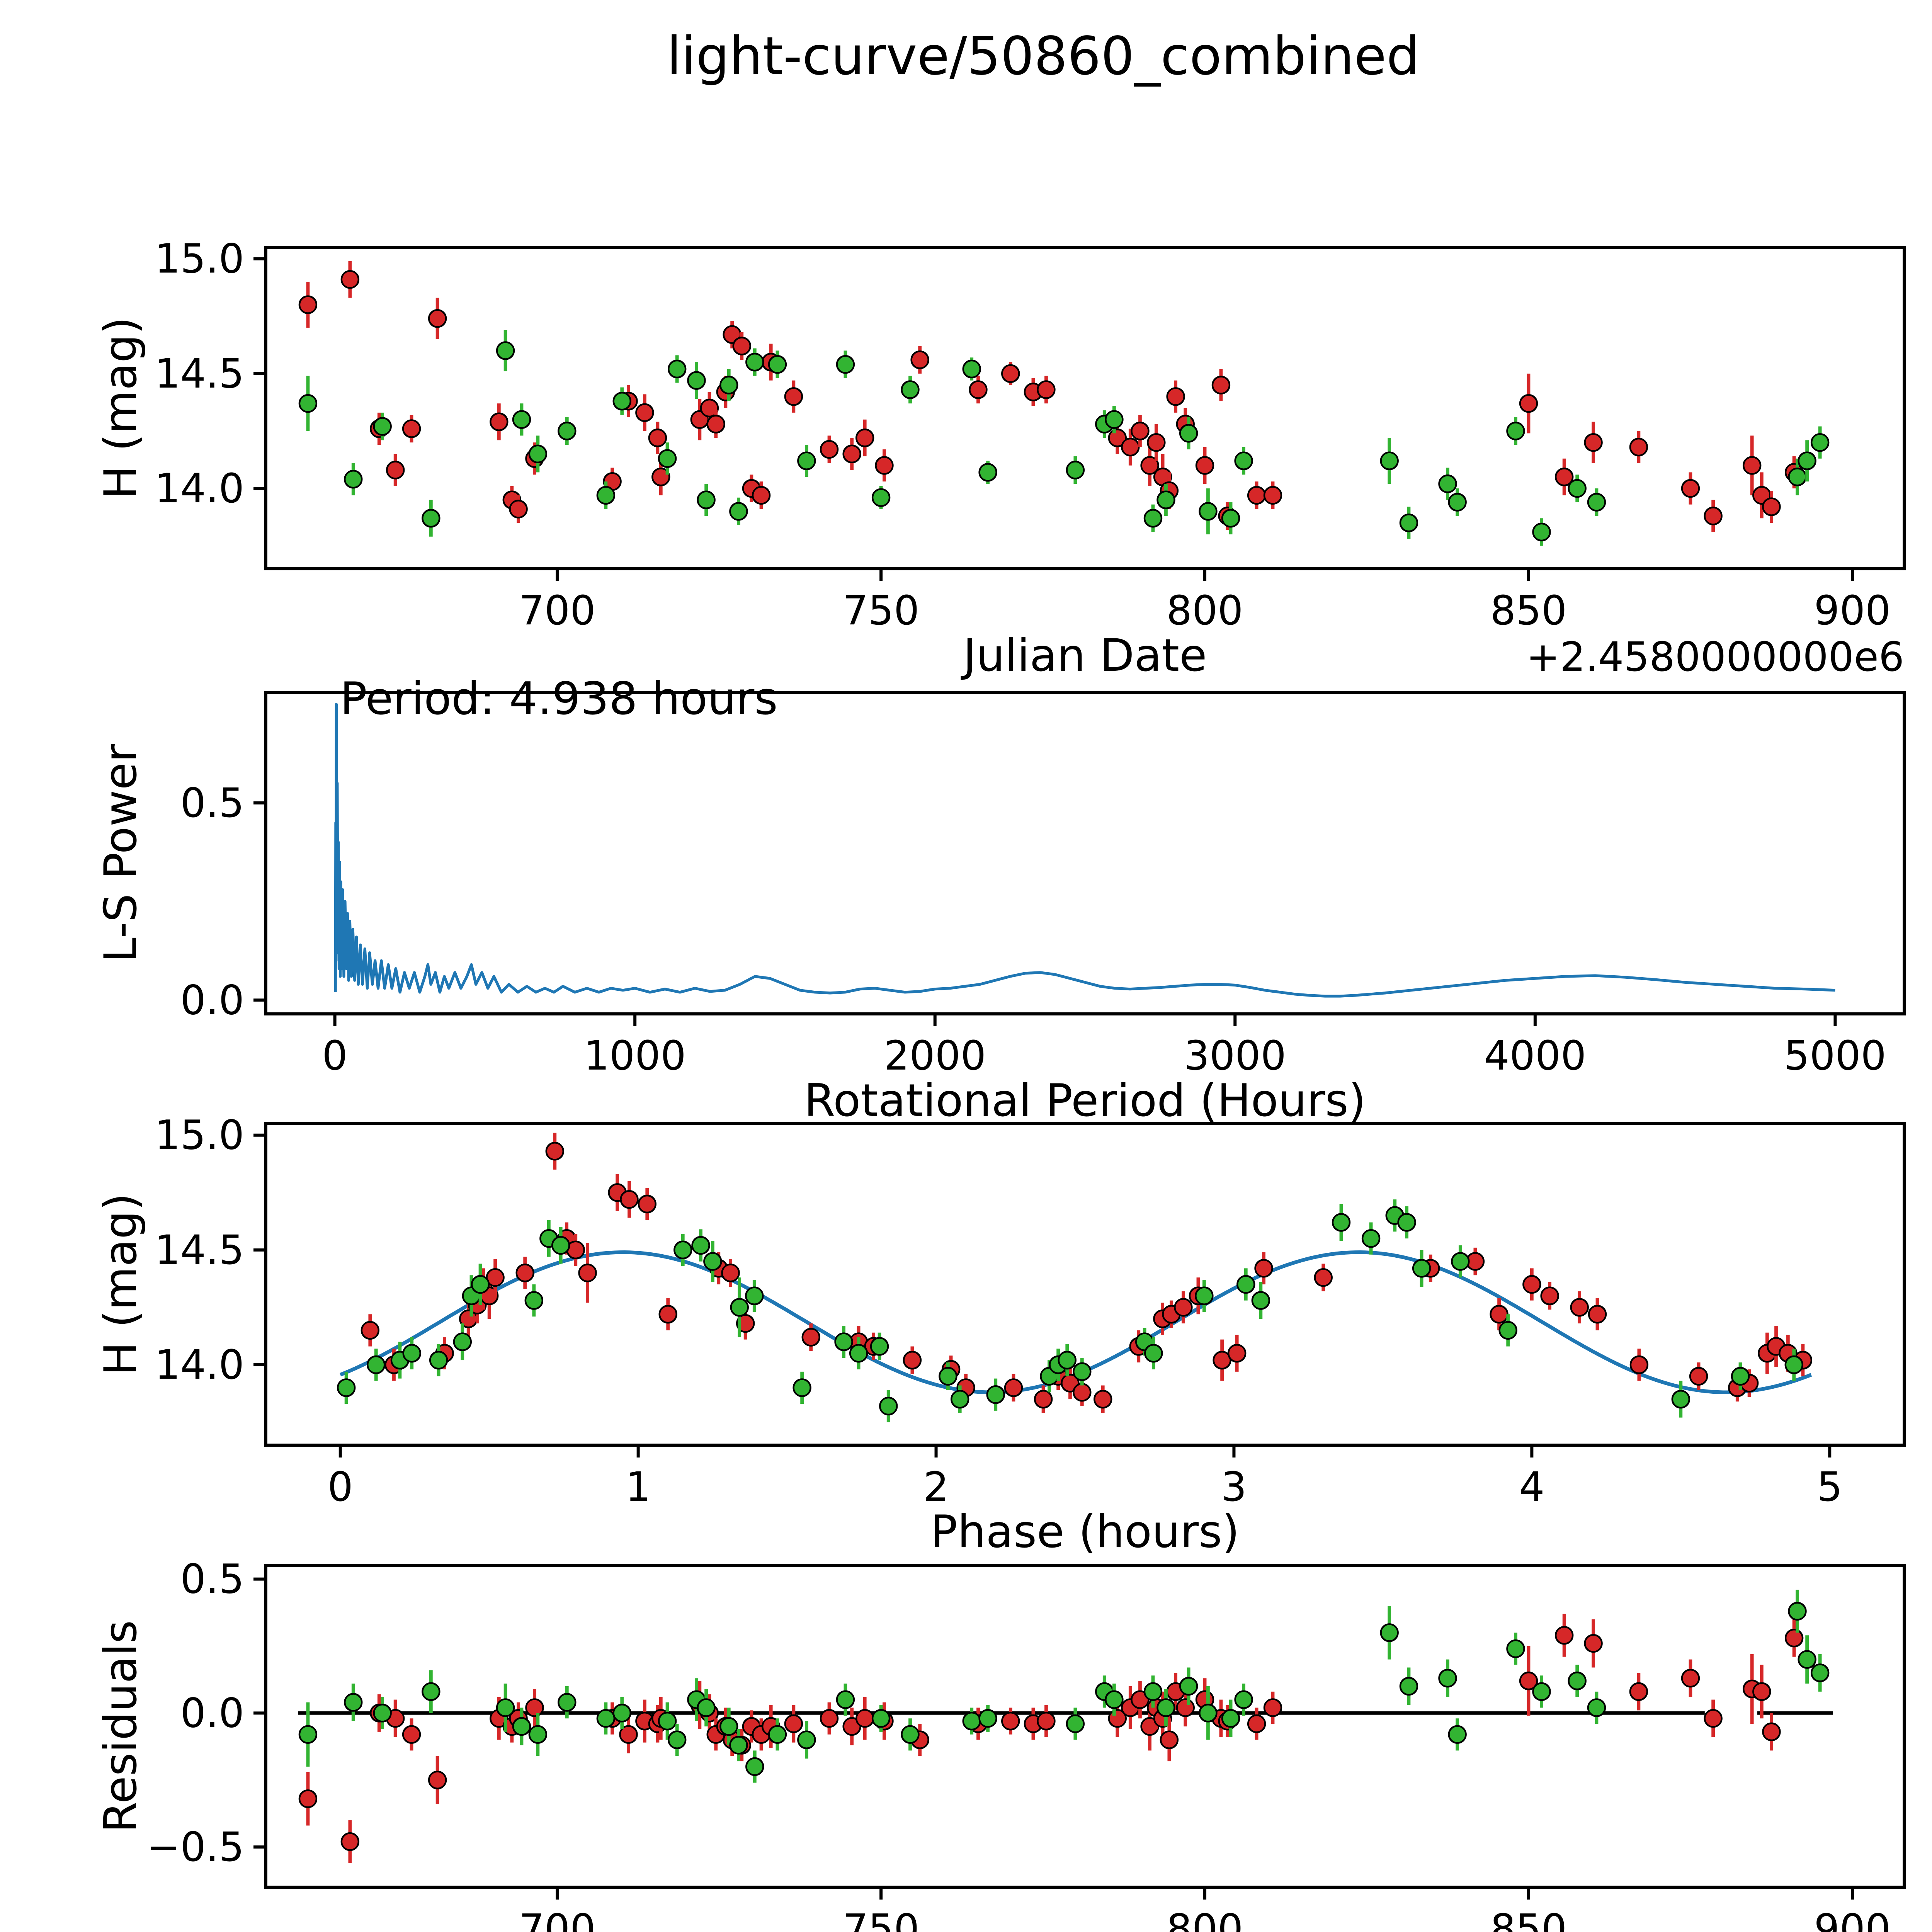 This screenshot has width=1932, height=1932. I want to click on panel1-xlabel: Julian Date, so click(1084, 656).